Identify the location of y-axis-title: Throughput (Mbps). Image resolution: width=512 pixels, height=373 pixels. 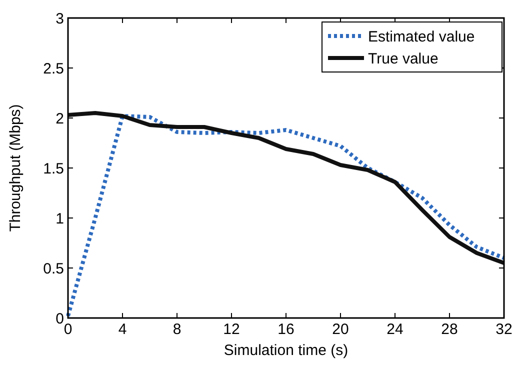
(15, 168).